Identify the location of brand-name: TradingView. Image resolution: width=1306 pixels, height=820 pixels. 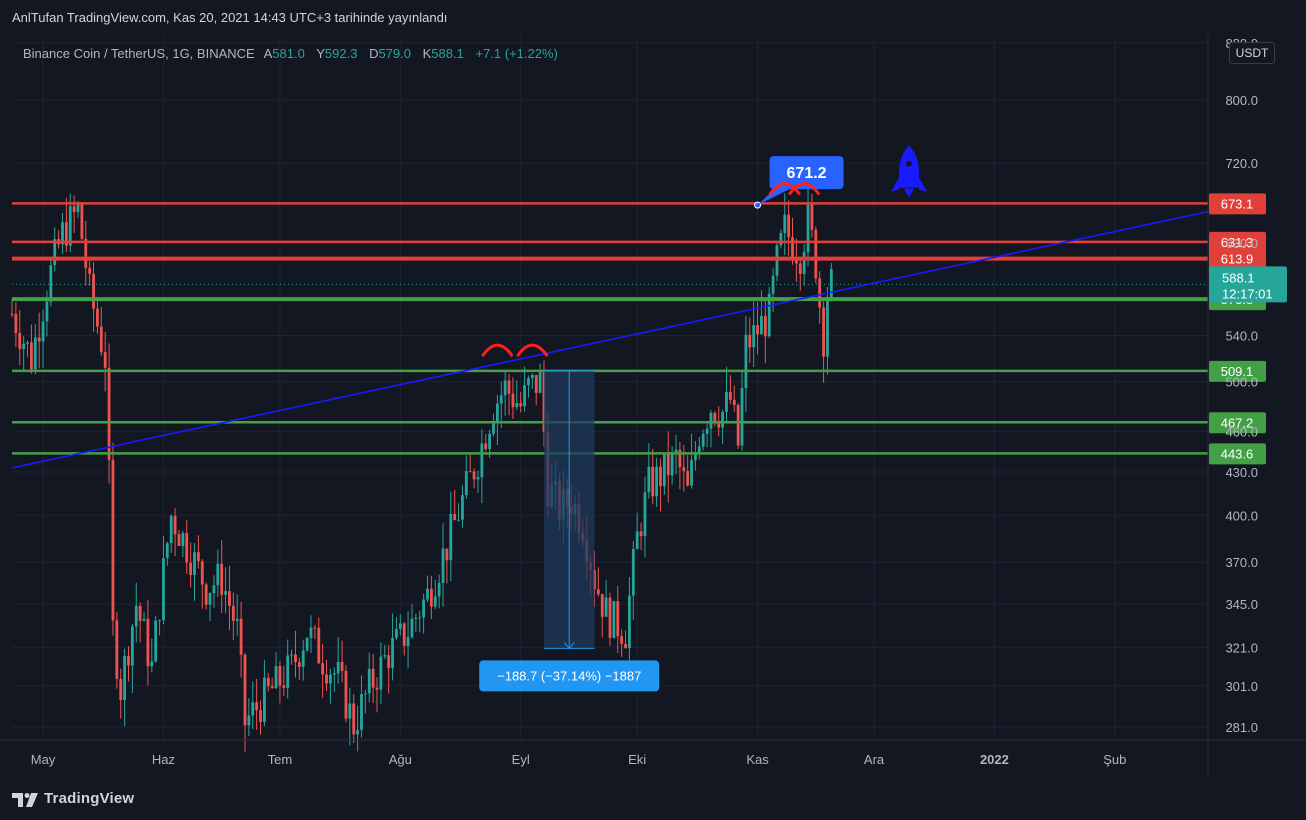
(89, 798).